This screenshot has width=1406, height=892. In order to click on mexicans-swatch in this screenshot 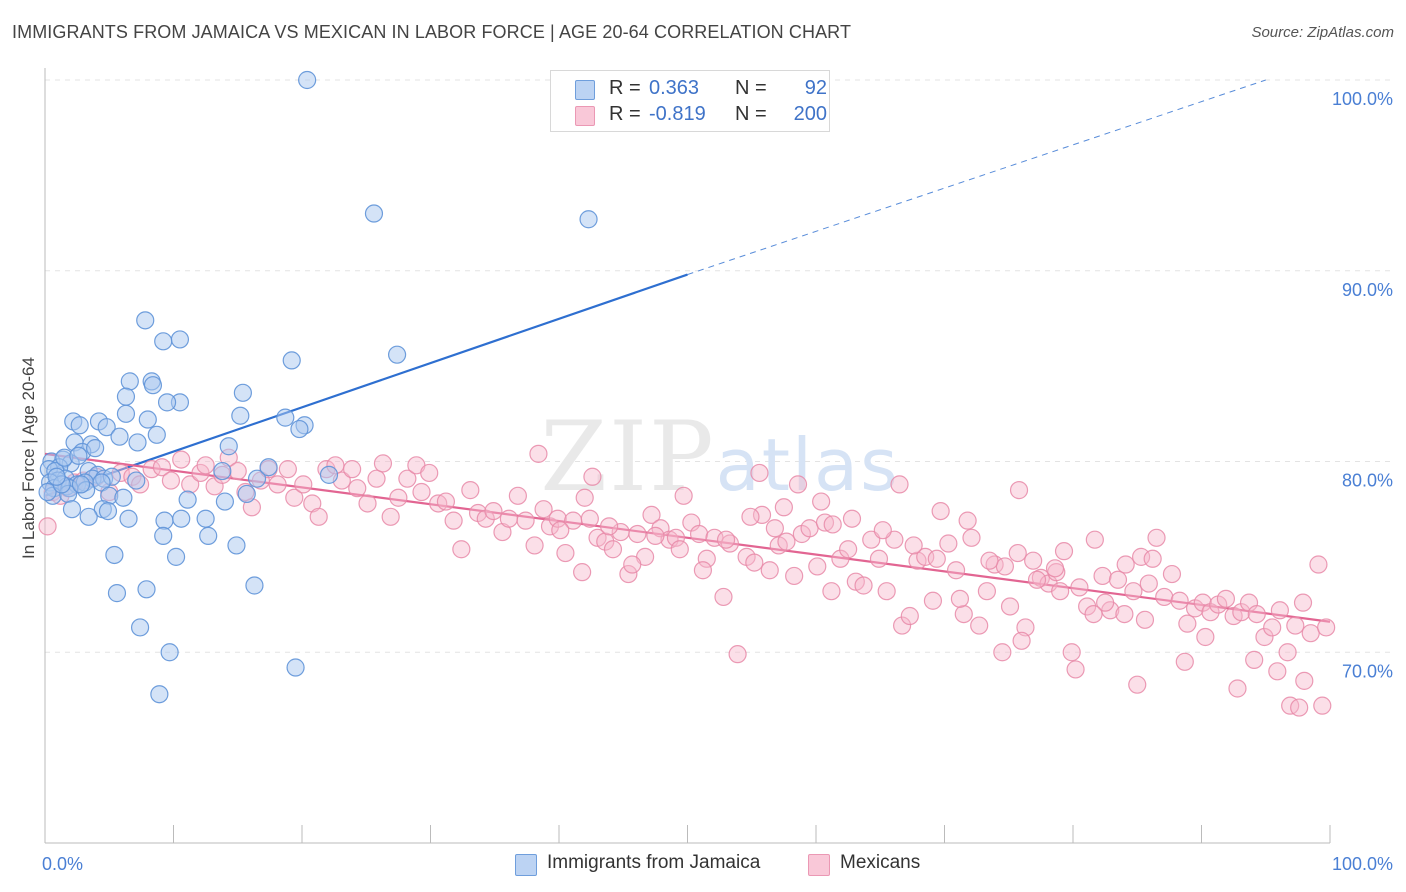, I will do `click(585, 116)`.